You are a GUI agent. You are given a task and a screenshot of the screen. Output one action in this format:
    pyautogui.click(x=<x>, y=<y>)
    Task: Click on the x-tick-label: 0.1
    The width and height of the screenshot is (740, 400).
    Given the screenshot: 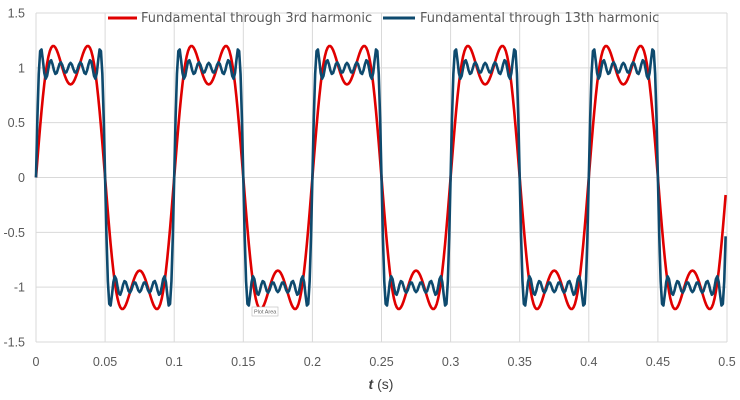 What is the action you would take?
    pyautogui.click(x=174, y=362)
    